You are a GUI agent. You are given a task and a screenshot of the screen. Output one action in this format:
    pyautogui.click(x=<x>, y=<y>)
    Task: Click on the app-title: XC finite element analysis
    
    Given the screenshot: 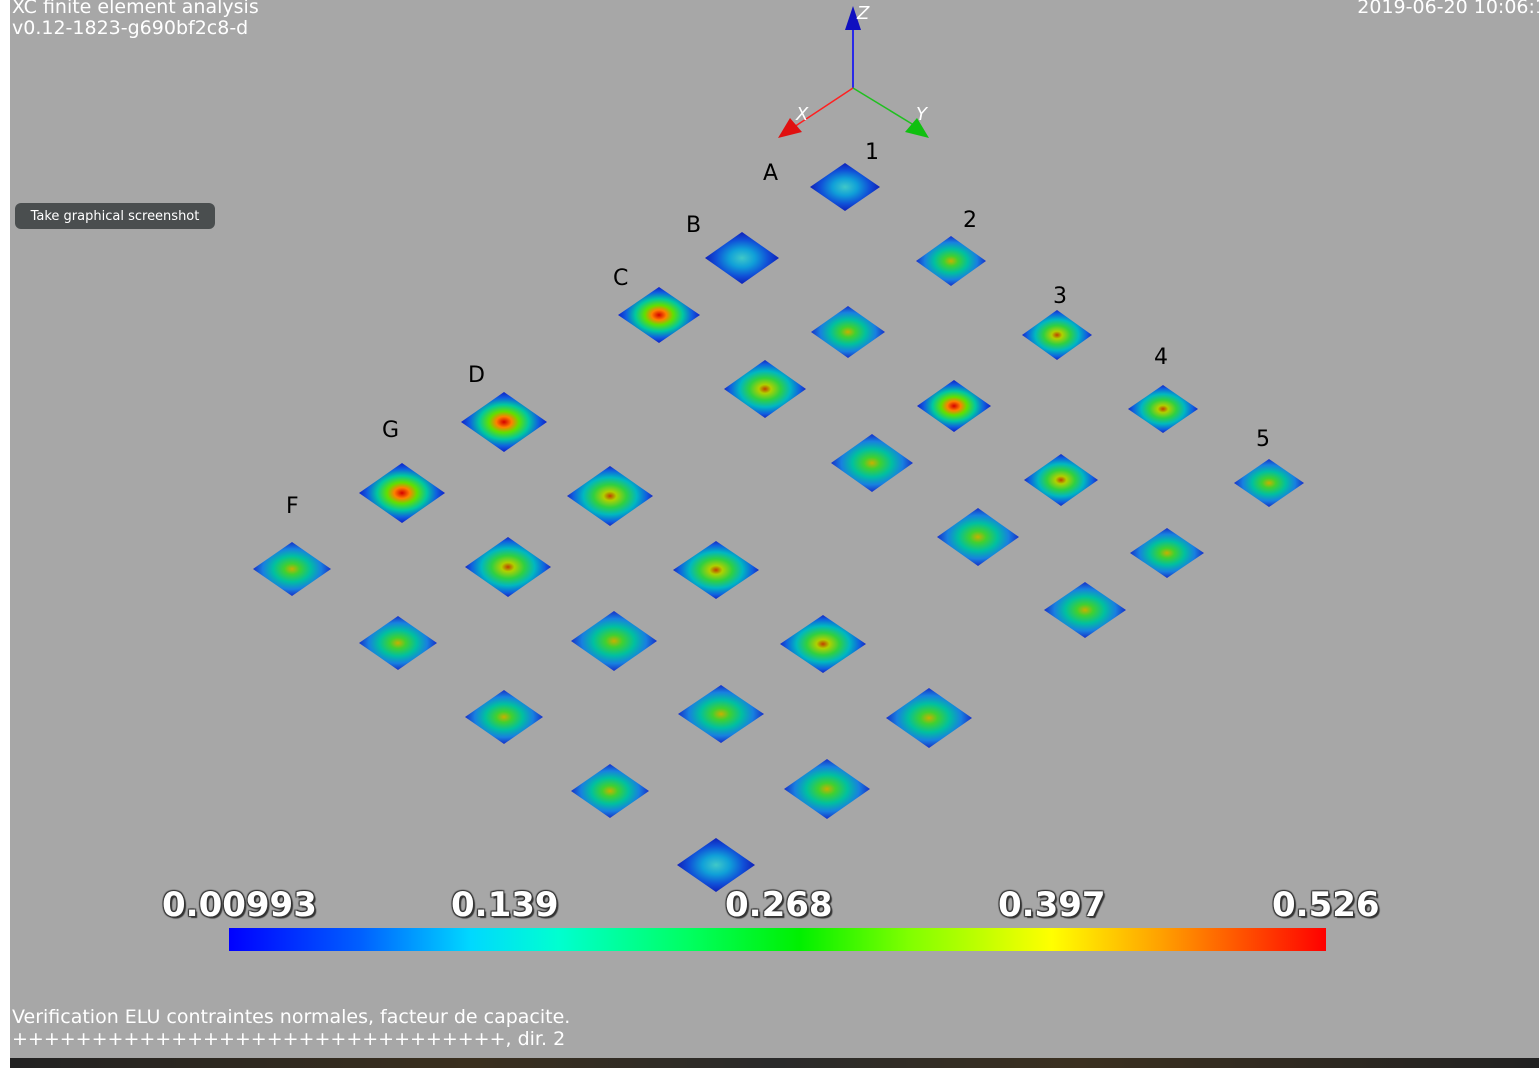 What is the action you would take?
    pyautogui.click(x=135, y=9)
    